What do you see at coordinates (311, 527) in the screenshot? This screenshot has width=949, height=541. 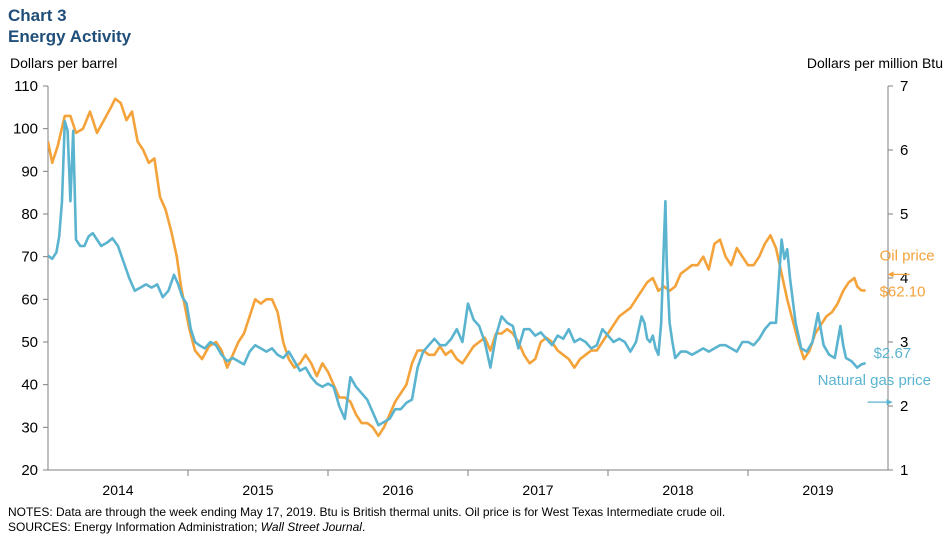 I see `sources-italic: Wall Street Journal` at bounding box center [311, 527].